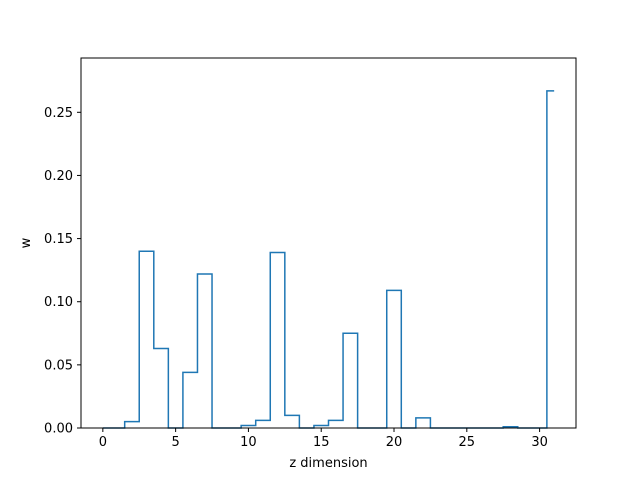 This screenshot has height=484, width=640. Describe the element at coordinates (321, 442) in the screenshot. I see `x-tick-label: 15` at that location.